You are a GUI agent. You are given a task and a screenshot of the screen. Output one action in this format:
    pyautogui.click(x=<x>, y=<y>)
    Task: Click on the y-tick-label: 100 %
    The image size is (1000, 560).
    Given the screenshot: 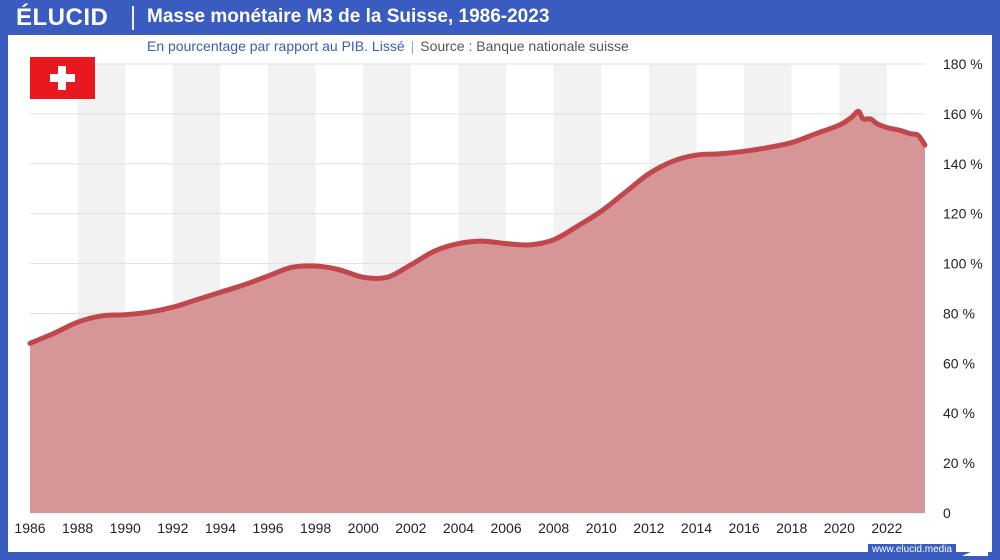 What is the action you would take?
    pyautogui.click(x=963, y=264)
    